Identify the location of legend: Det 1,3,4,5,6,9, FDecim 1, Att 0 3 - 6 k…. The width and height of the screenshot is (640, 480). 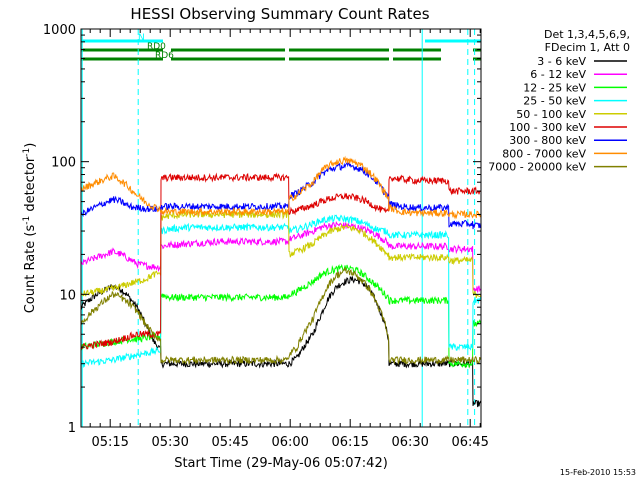
(559, 101).